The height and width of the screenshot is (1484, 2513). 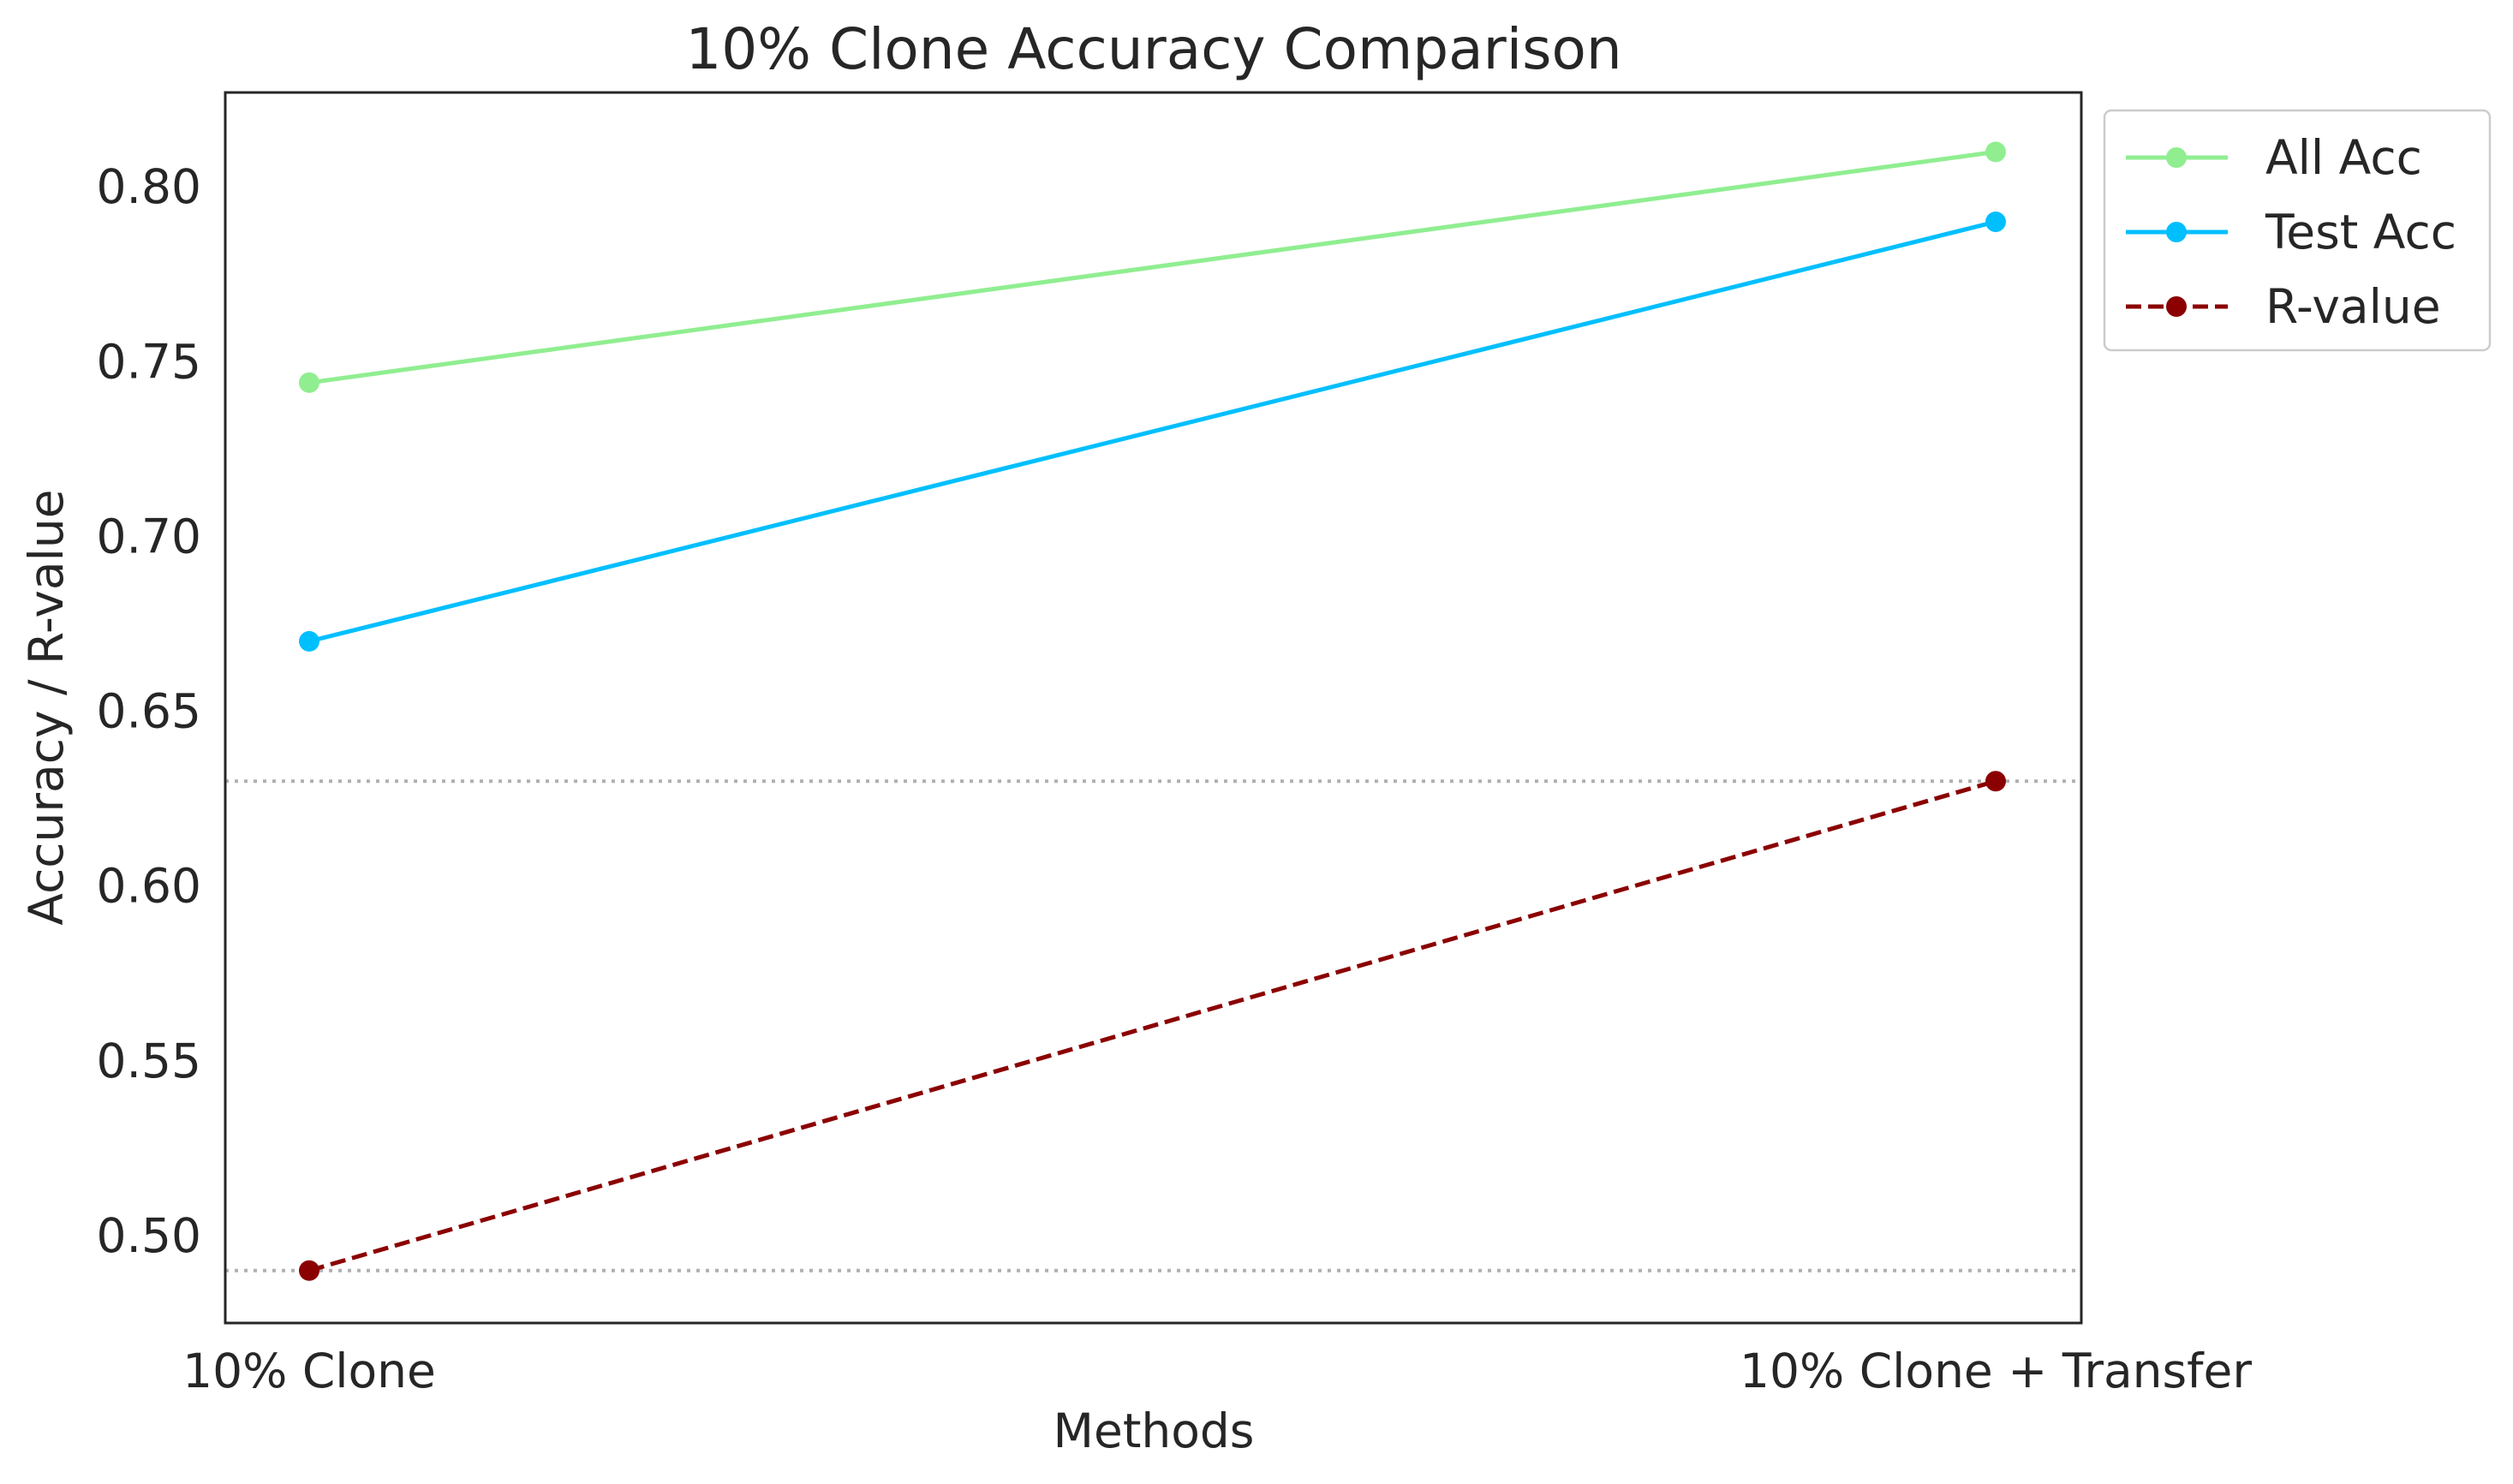 I want to click on y-axis-label: Accuracy / R-value, so click(x=47, y=707).